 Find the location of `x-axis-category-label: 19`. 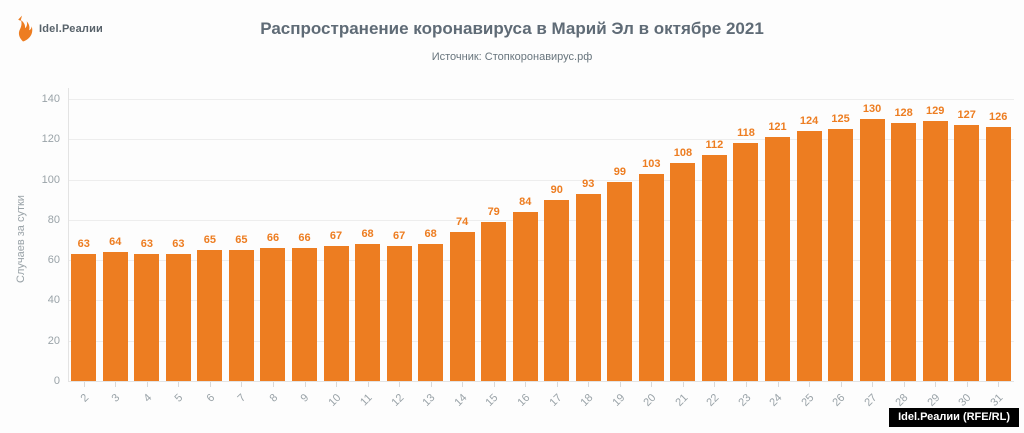

x-axis-category-label: 19 is located at coordinates (618, 400).